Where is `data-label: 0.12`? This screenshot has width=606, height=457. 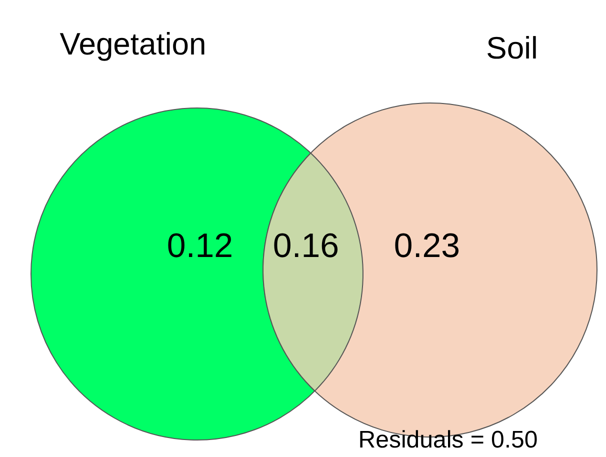
data-label: 0.12 is located at coordinates (200, 246).